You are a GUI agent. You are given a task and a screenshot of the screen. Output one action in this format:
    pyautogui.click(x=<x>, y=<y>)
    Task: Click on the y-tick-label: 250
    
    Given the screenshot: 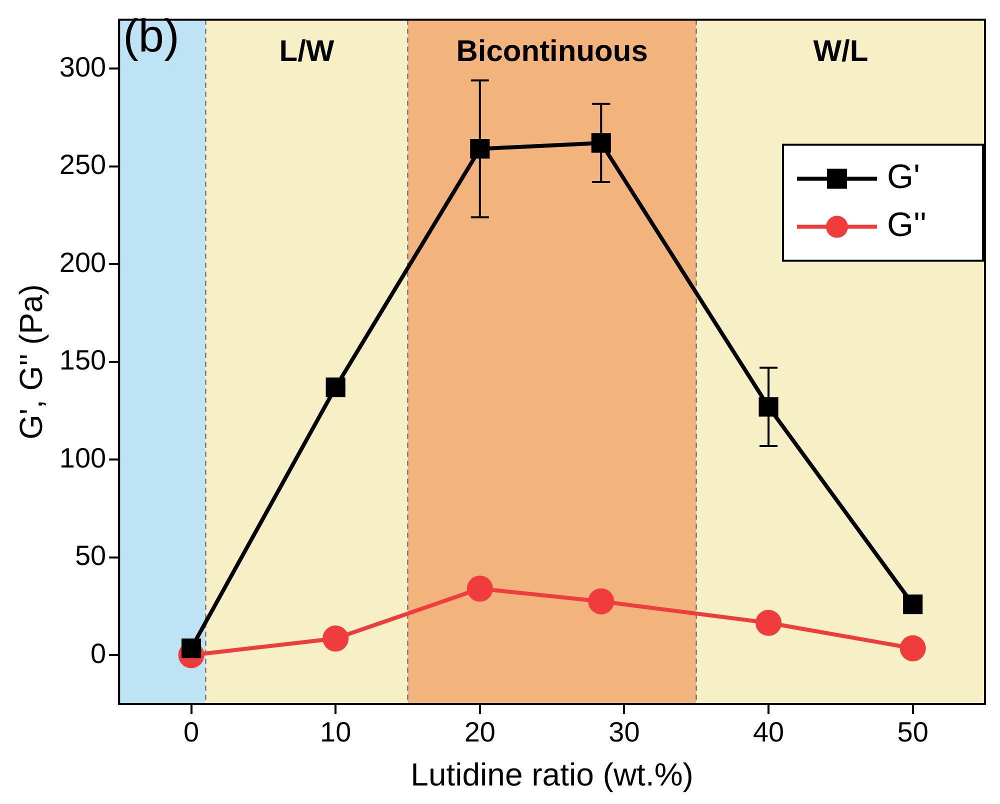 What is the action you would take?
    pyautogui.click(x=82, y=164)
    